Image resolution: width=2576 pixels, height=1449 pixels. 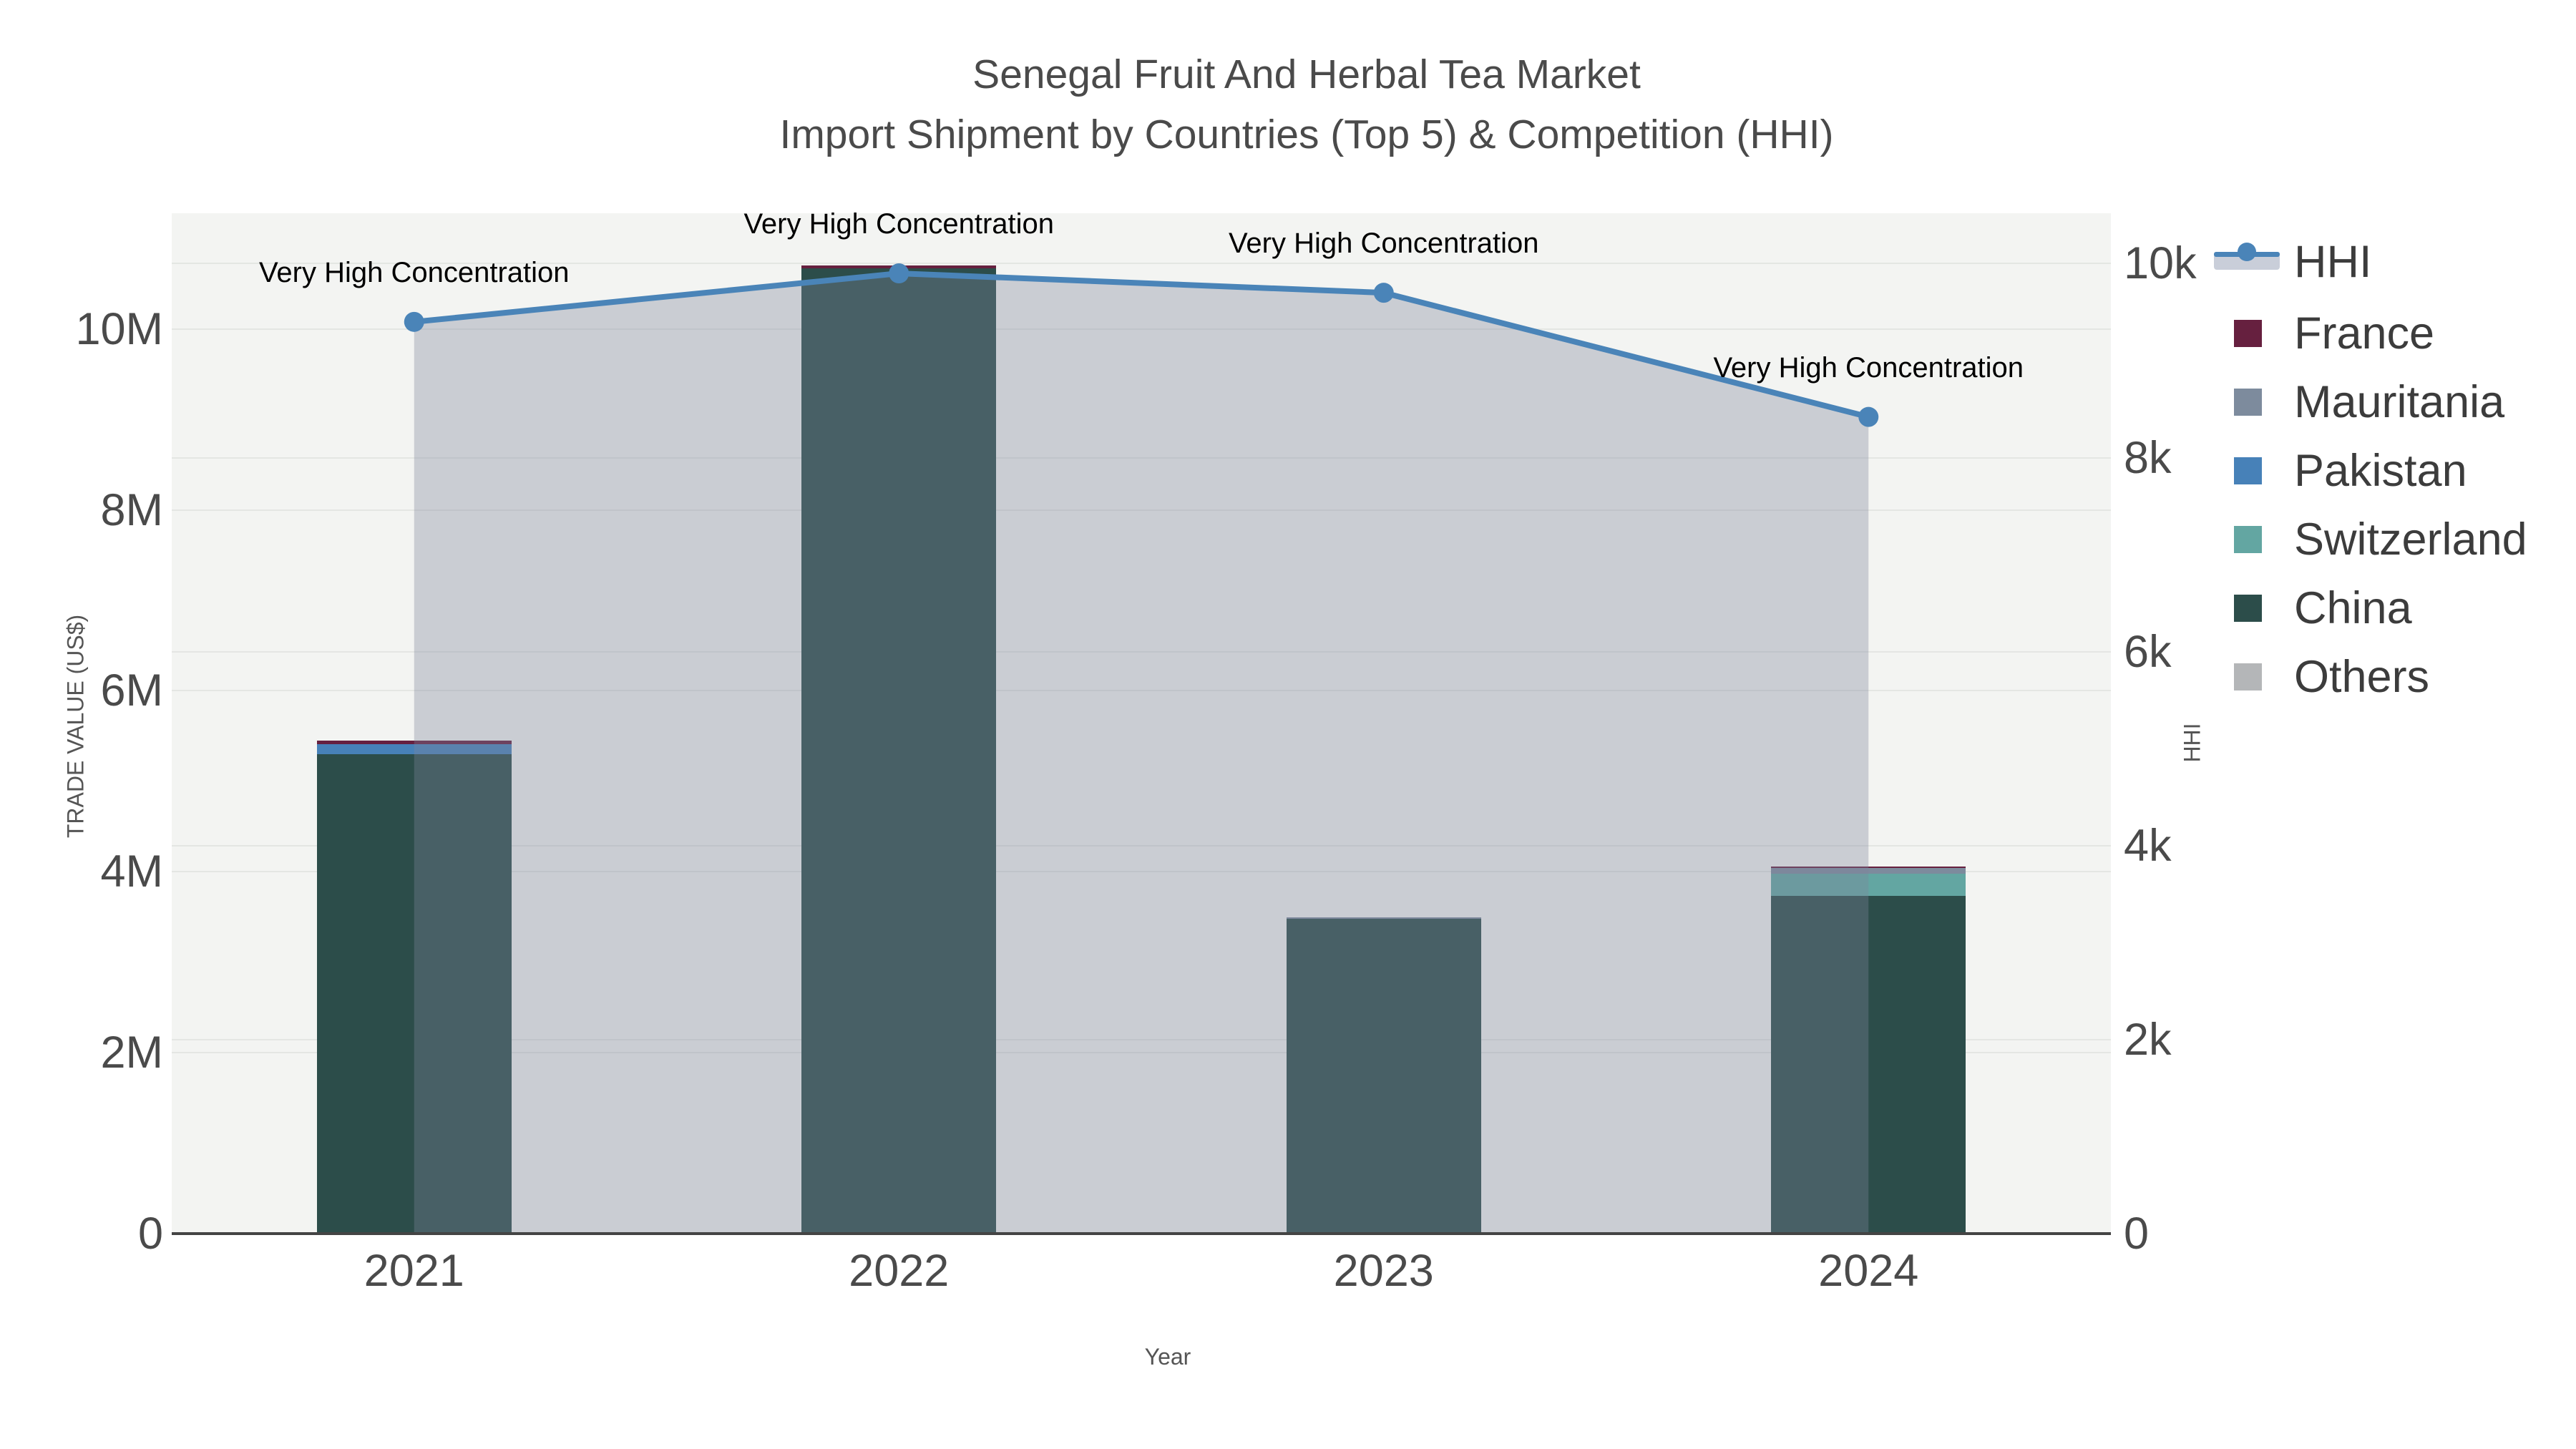 I want to click on legend-label-hhi: HHI, so click(x=2333, y=262).